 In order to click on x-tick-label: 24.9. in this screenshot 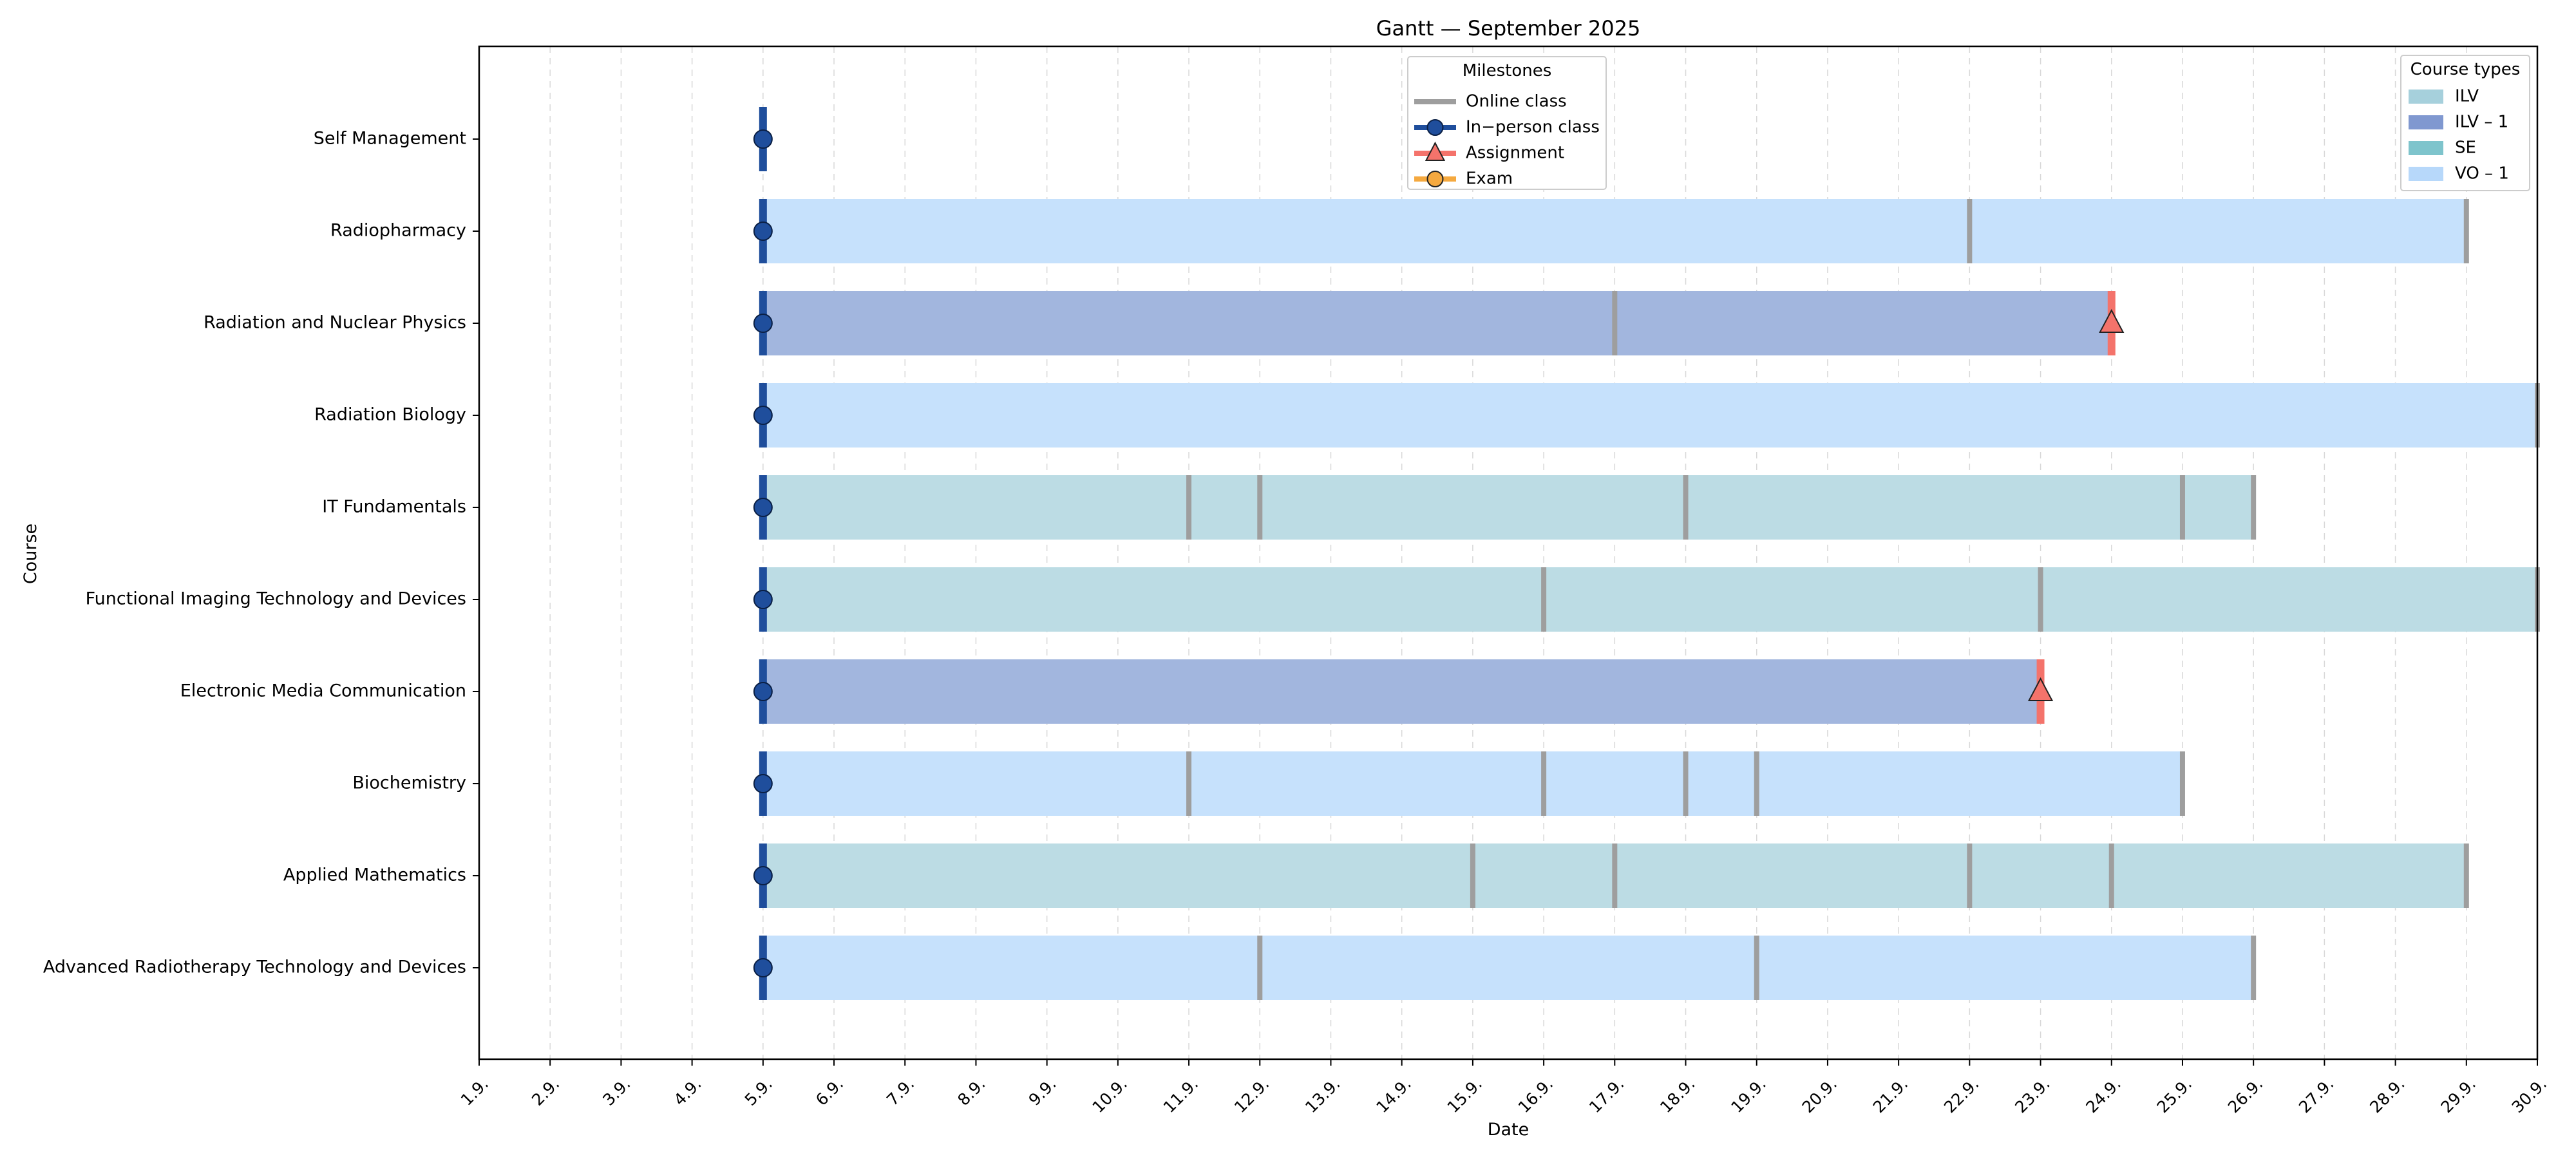, I will do `click(2103, 1096)`.